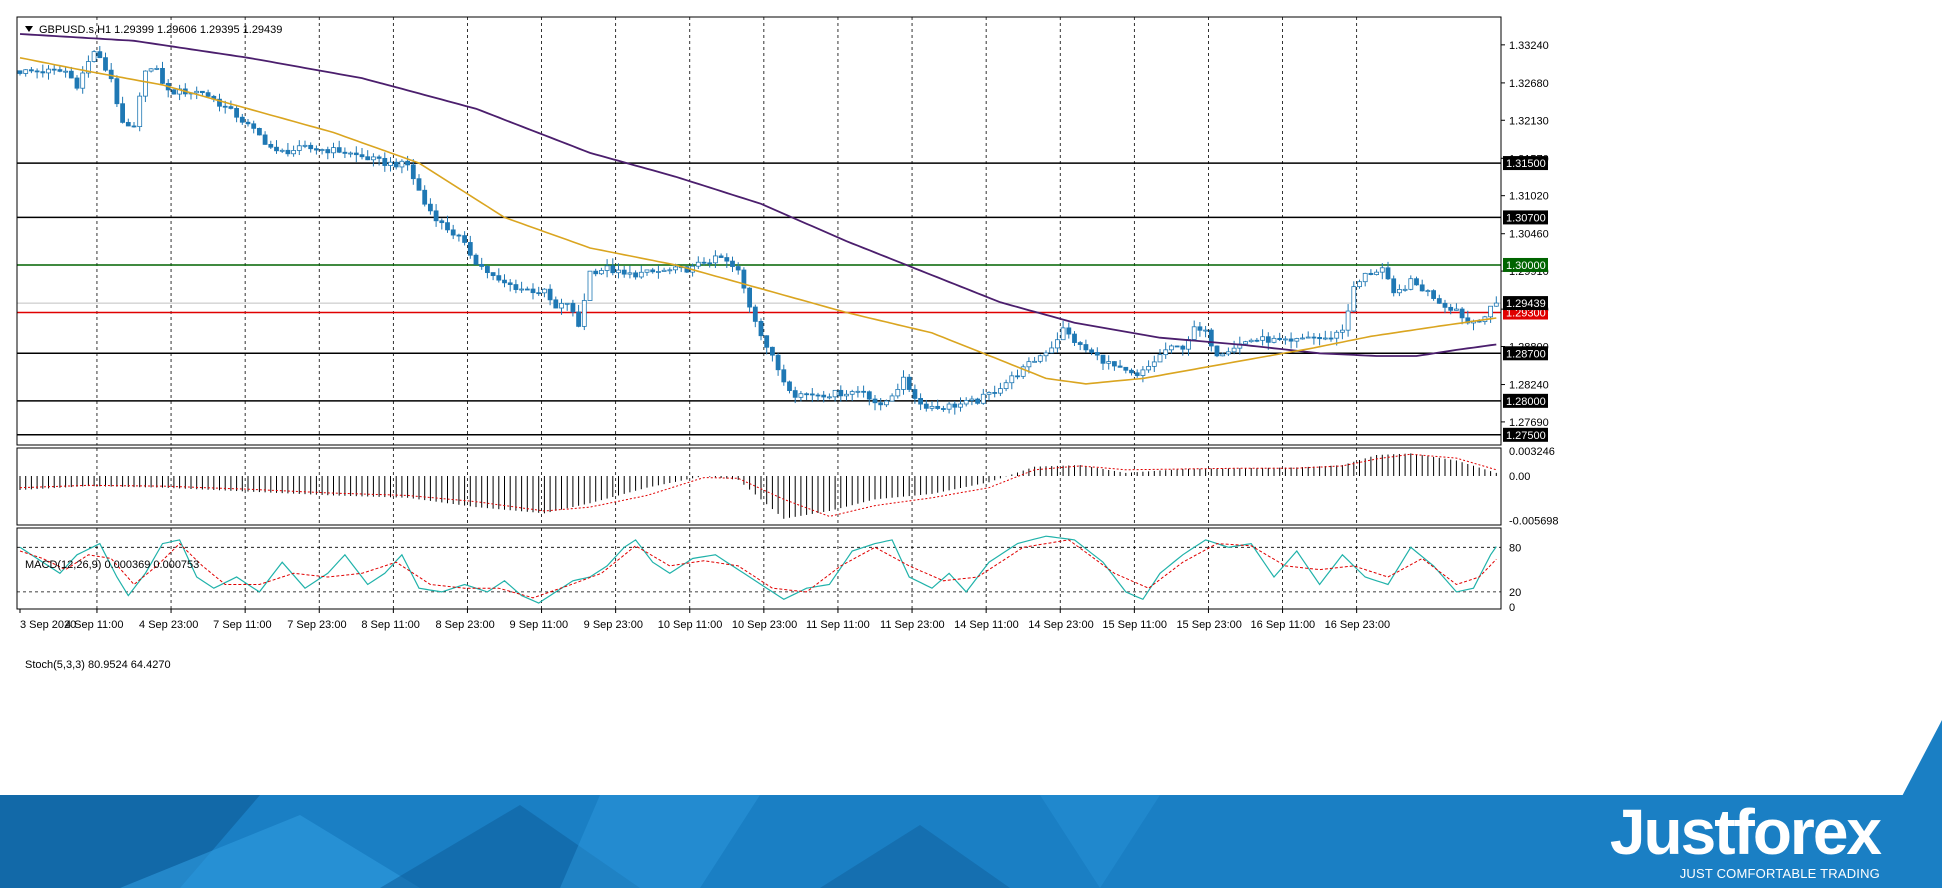 Image resolution: width=1942 pixels, height=888 pixels. Describe the element at coordinates (1526, 266) in the screenshot. I see `level-price-label: 1.30000` at that location.